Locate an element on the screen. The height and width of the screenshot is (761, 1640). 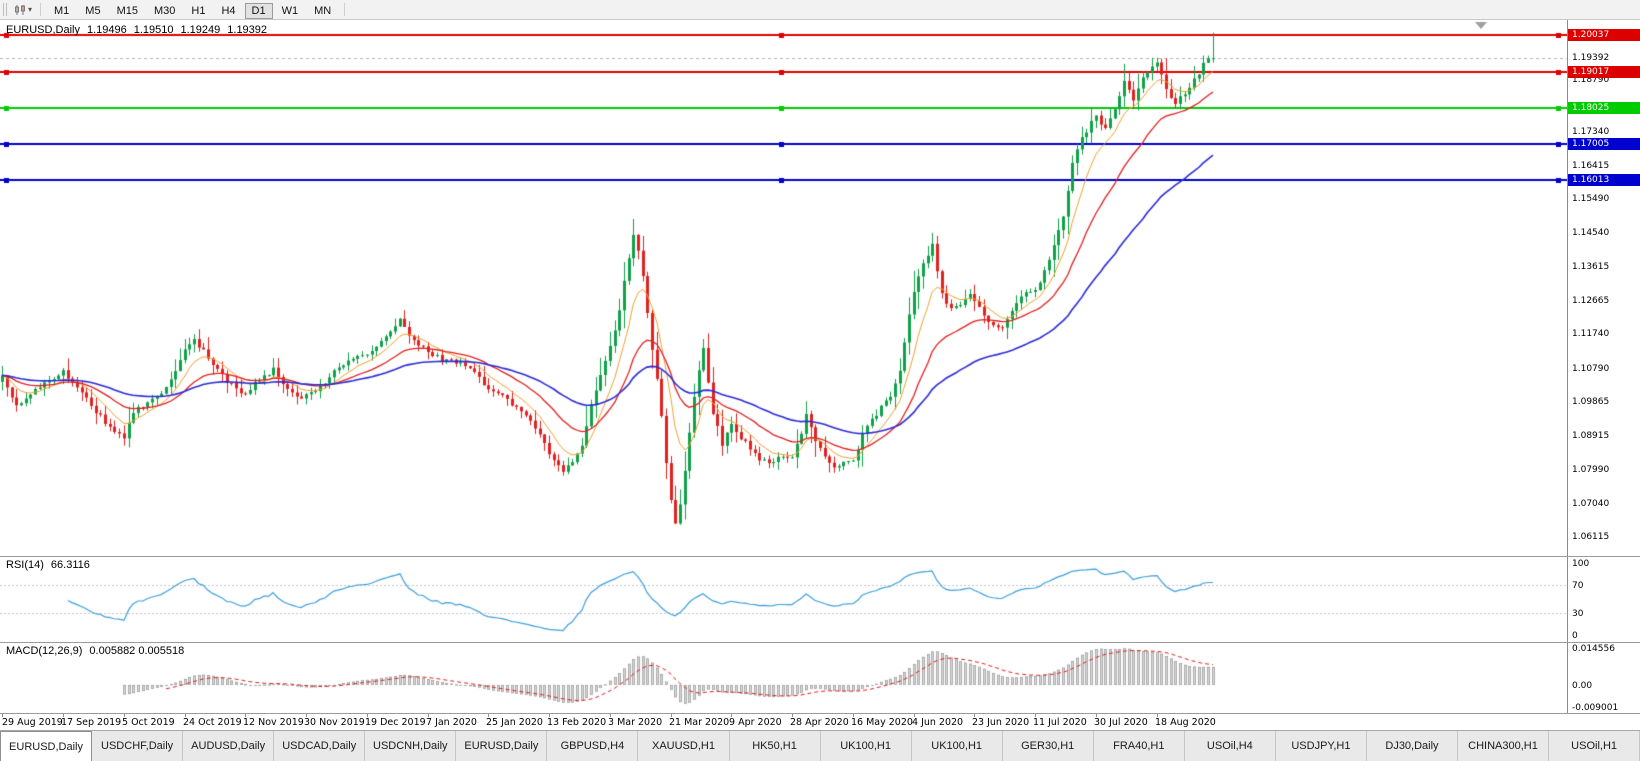
macd-axis-label: -0.009001 is located at coordinates (1595, 708).